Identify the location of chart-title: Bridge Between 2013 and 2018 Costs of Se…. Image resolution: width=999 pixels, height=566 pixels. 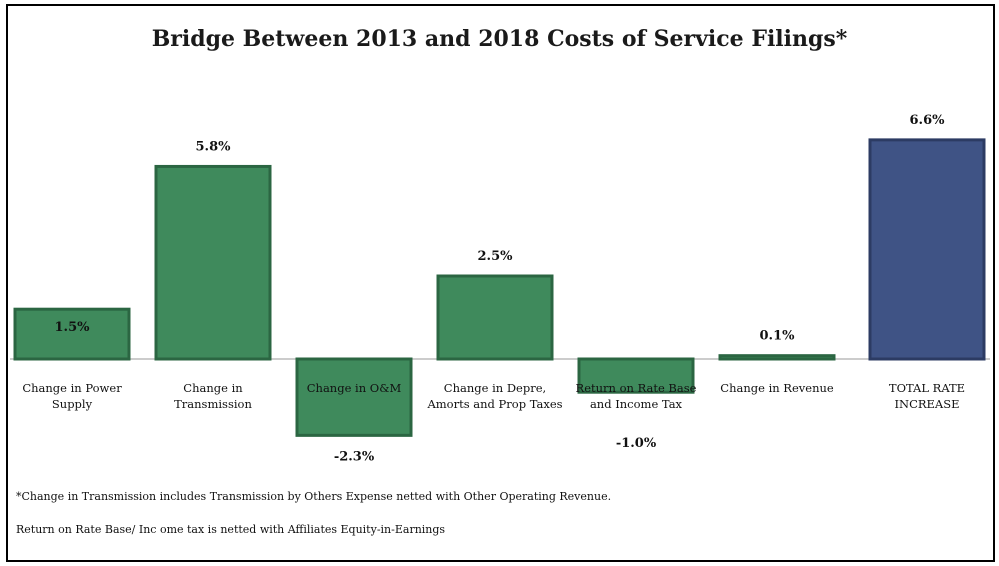
(499, 39).